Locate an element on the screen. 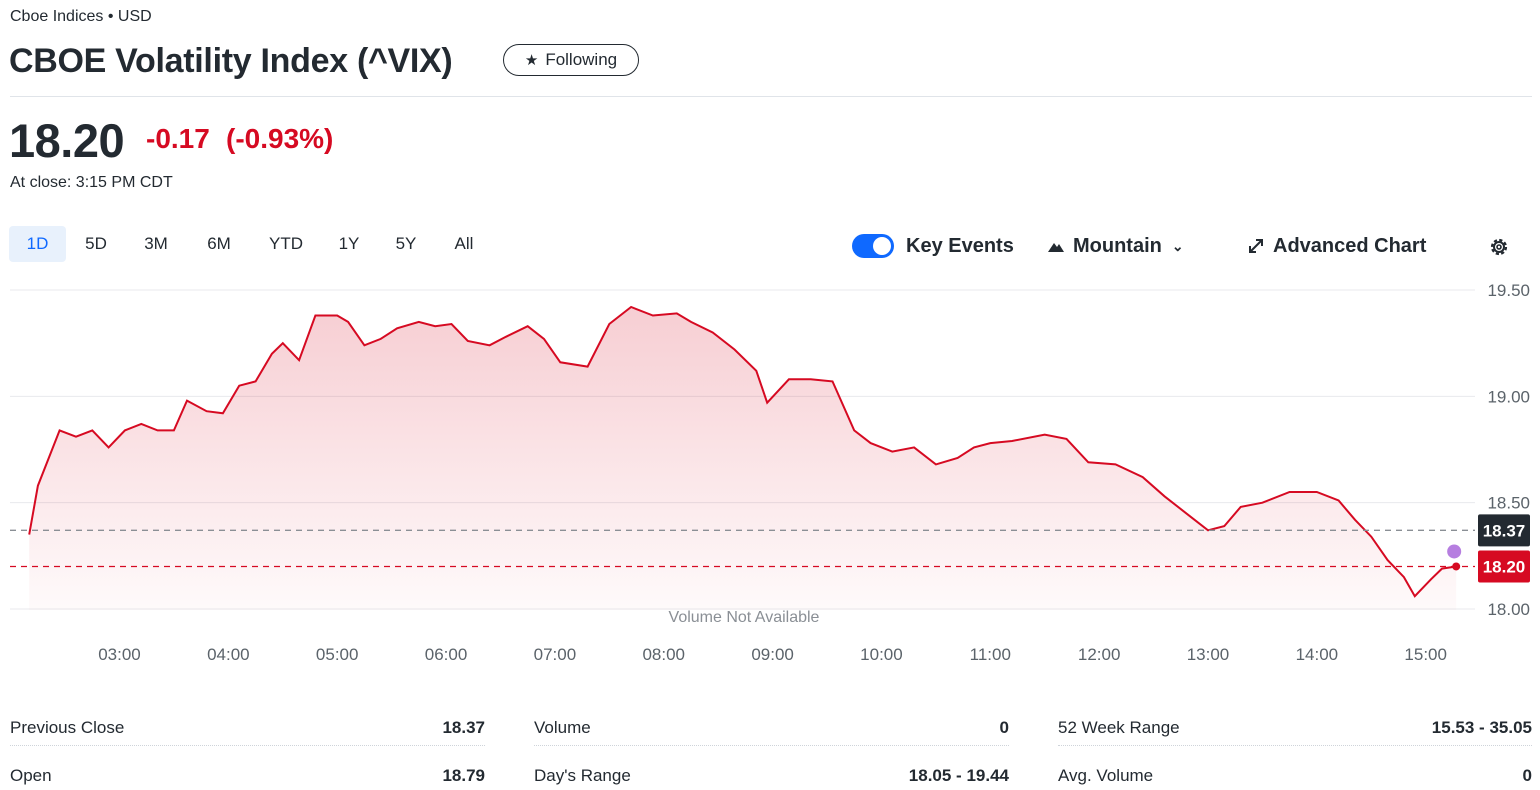  stat-value-volume: 0 is located at coordinates (1004, 727).